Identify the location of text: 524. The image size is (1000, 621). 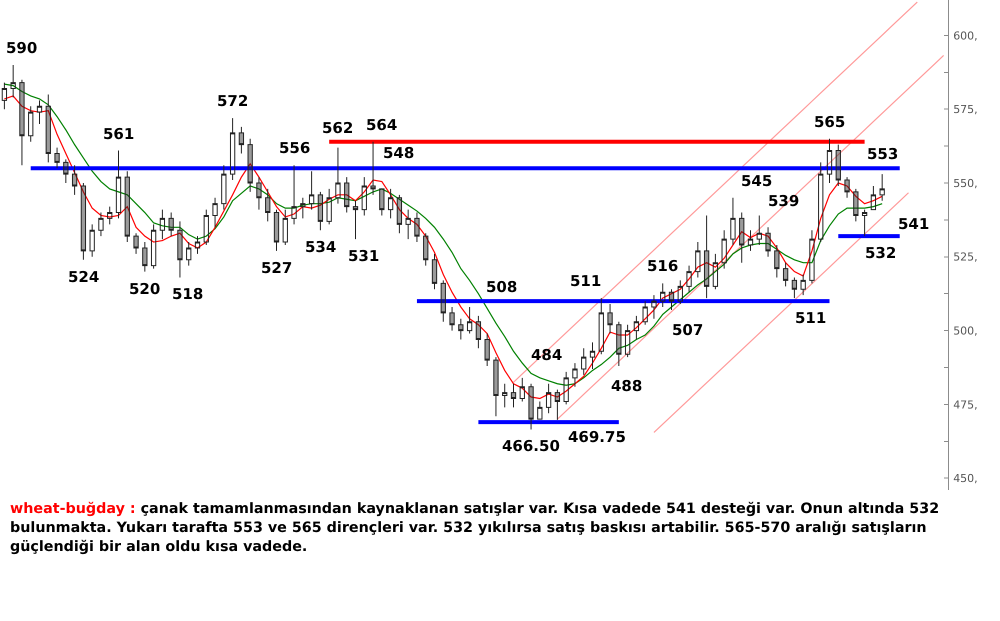
(84, 277).